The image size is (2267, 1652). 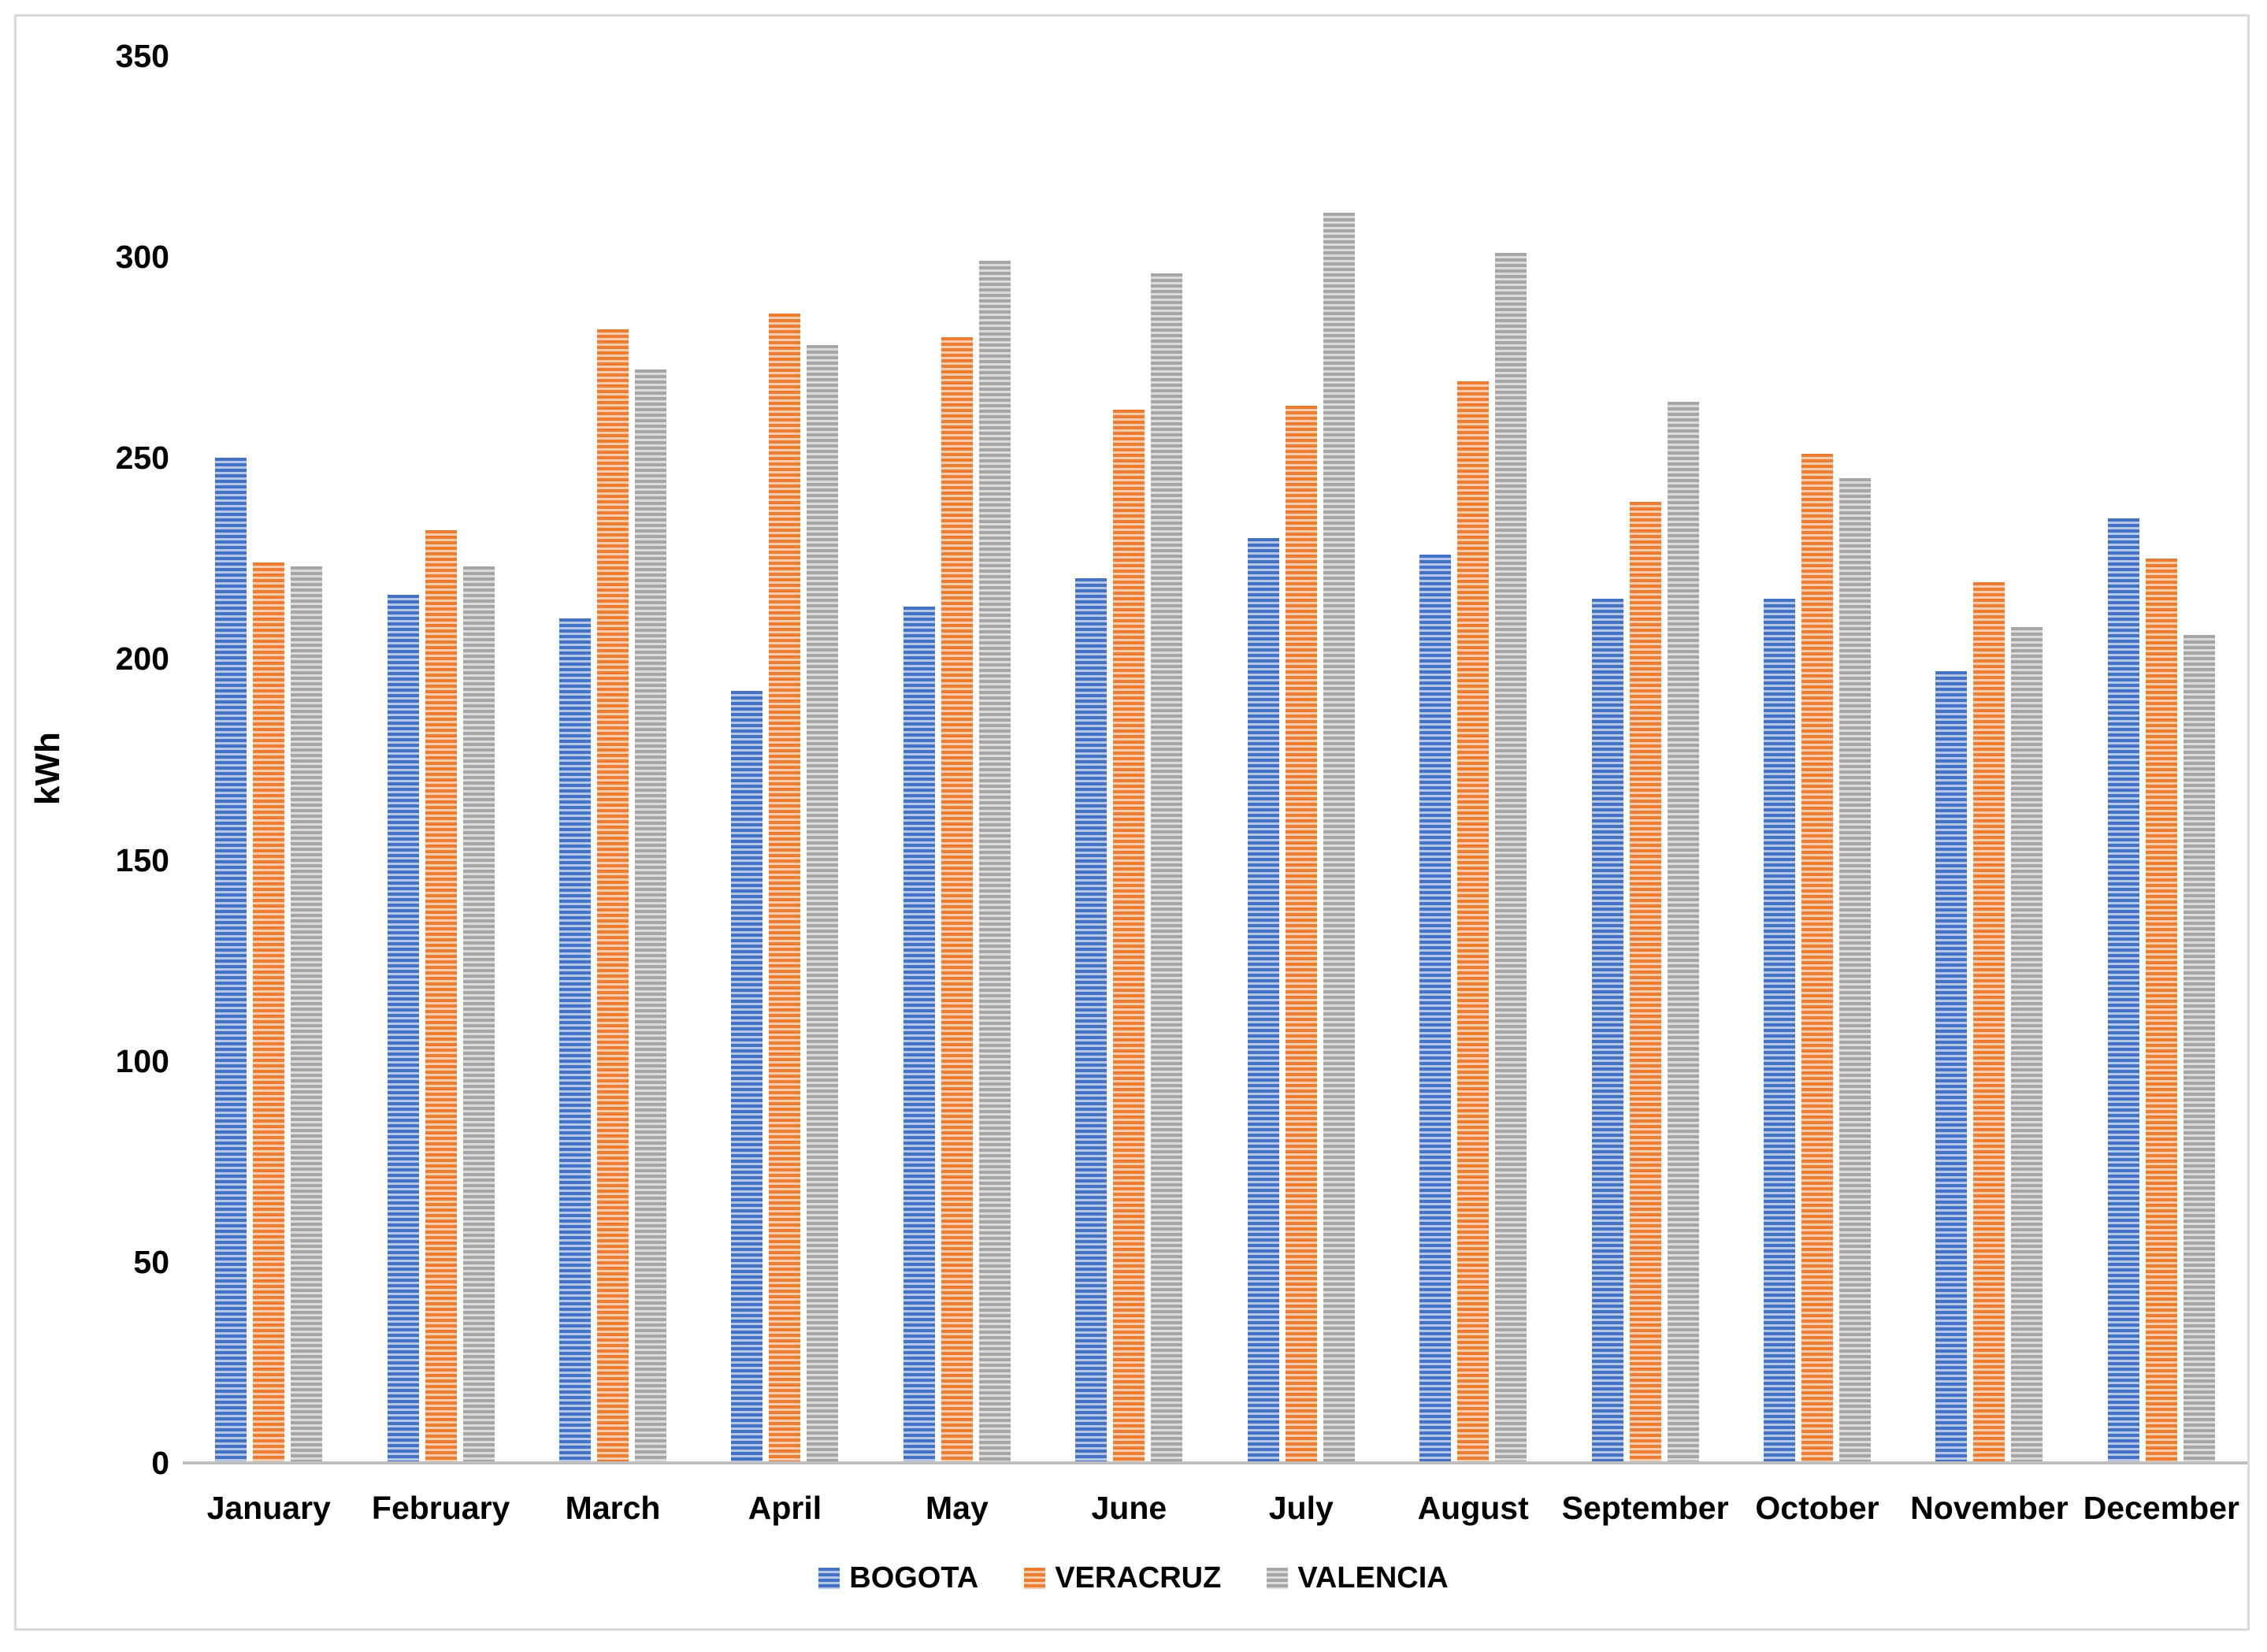 What do you see at coordinates (994, 862) in the screenshot?
I see `bar-valencia-may` at bounding box center [994, 862].